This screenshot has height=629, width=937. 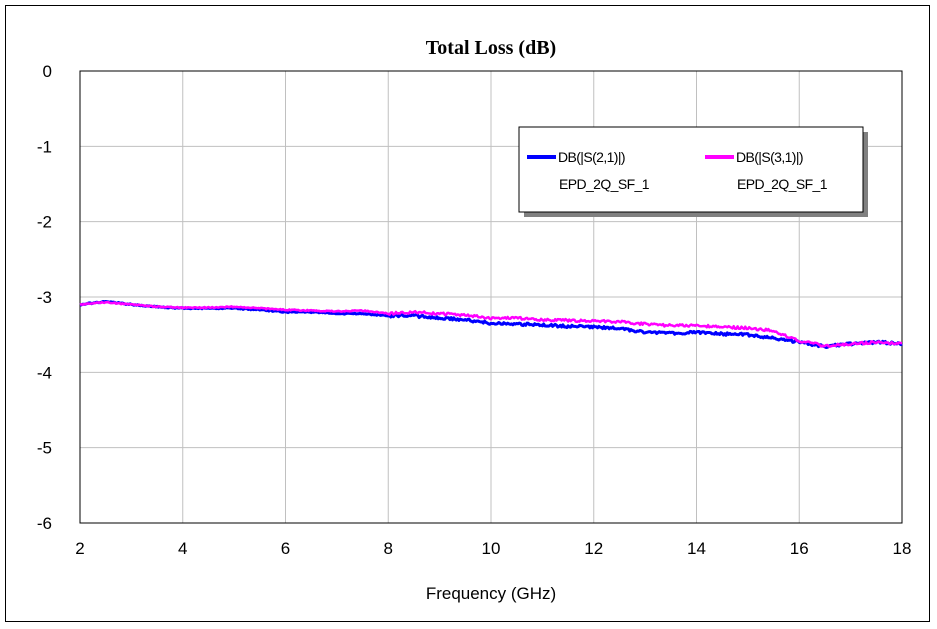 I want to click on y-tick-label: -5, so click(x=44, y=448).